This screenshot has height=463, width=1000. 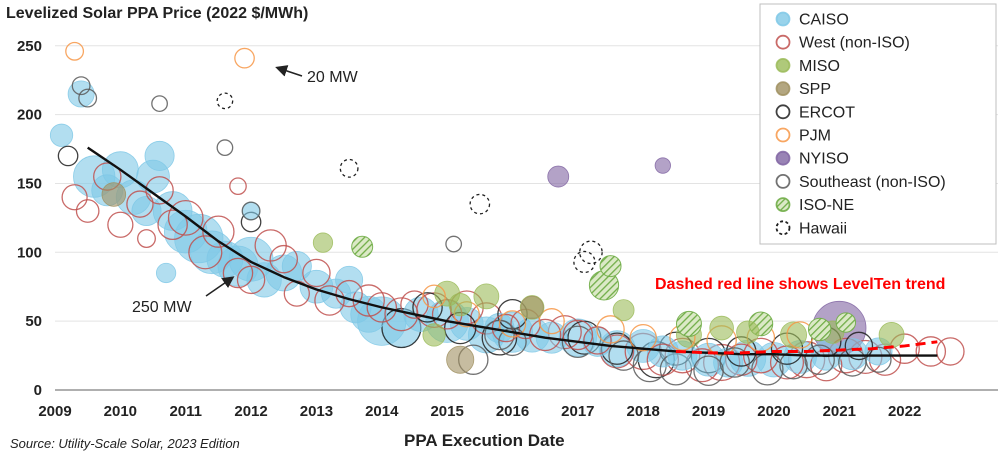 I want to click on levelten-trend-note: Dashed red line shows LevelTen trend, so click(x=800, y=284).